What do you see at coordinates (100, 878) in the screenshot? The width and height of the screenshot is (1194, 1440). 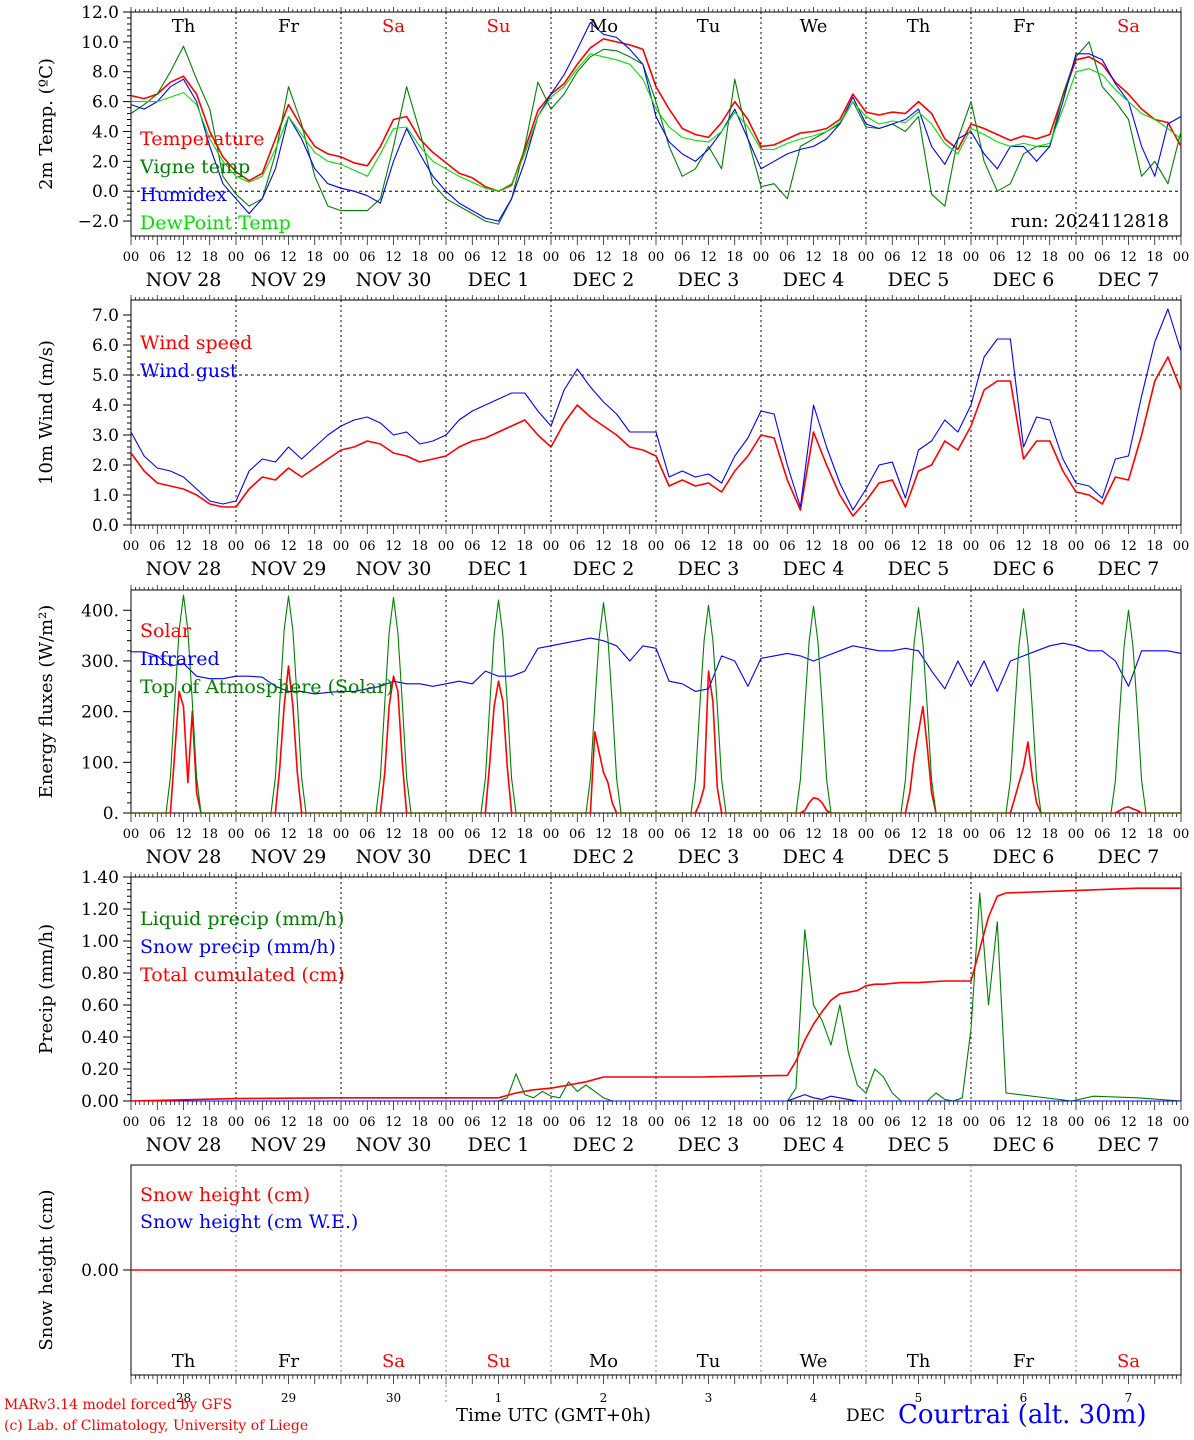 I see `y-tick-label: 1.40` at bounding box center [100, 878].